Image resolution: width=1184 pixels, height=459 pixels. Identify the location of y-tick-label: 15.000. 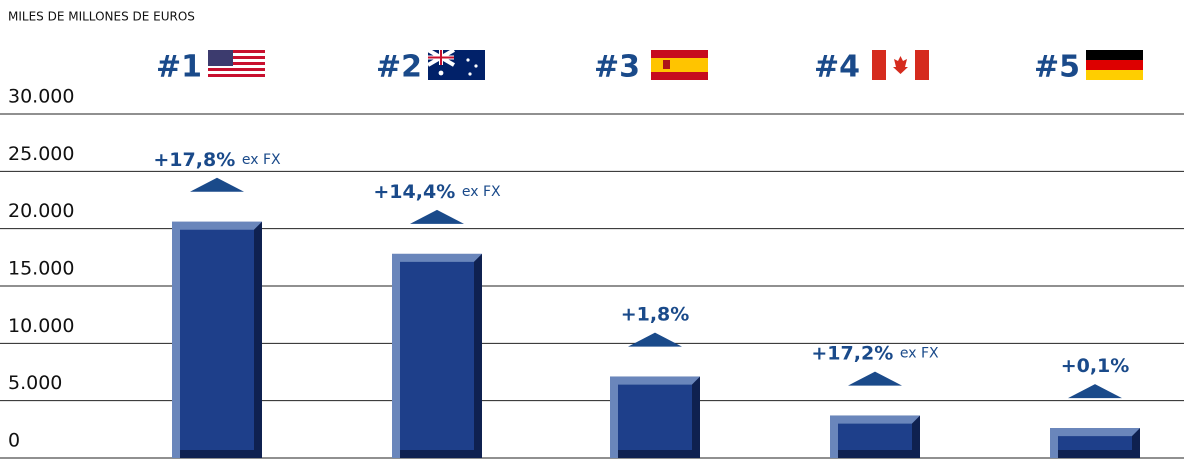
(41, 269).